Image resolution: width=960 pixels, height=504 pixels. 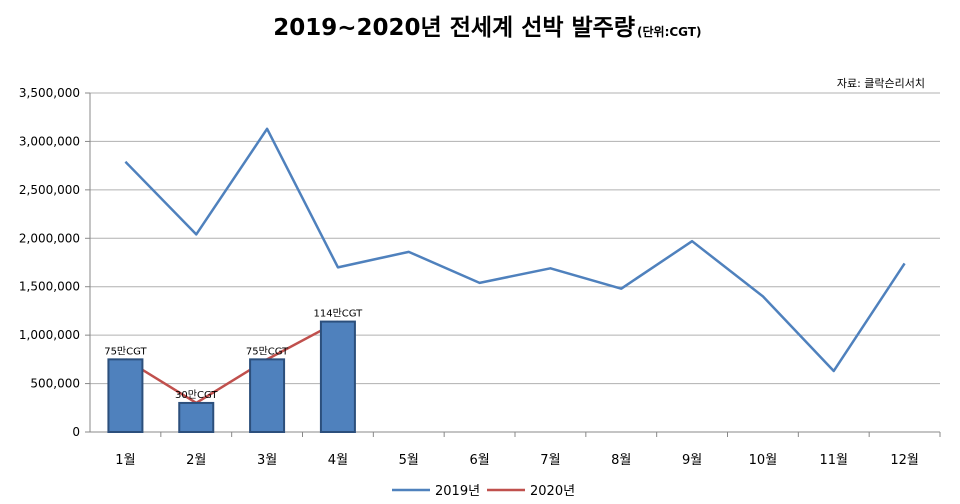 What do you see at coordinates (409, 460) in the screenshot?
I see `x-tick-label: 5월` at bounding box center [409, 460].